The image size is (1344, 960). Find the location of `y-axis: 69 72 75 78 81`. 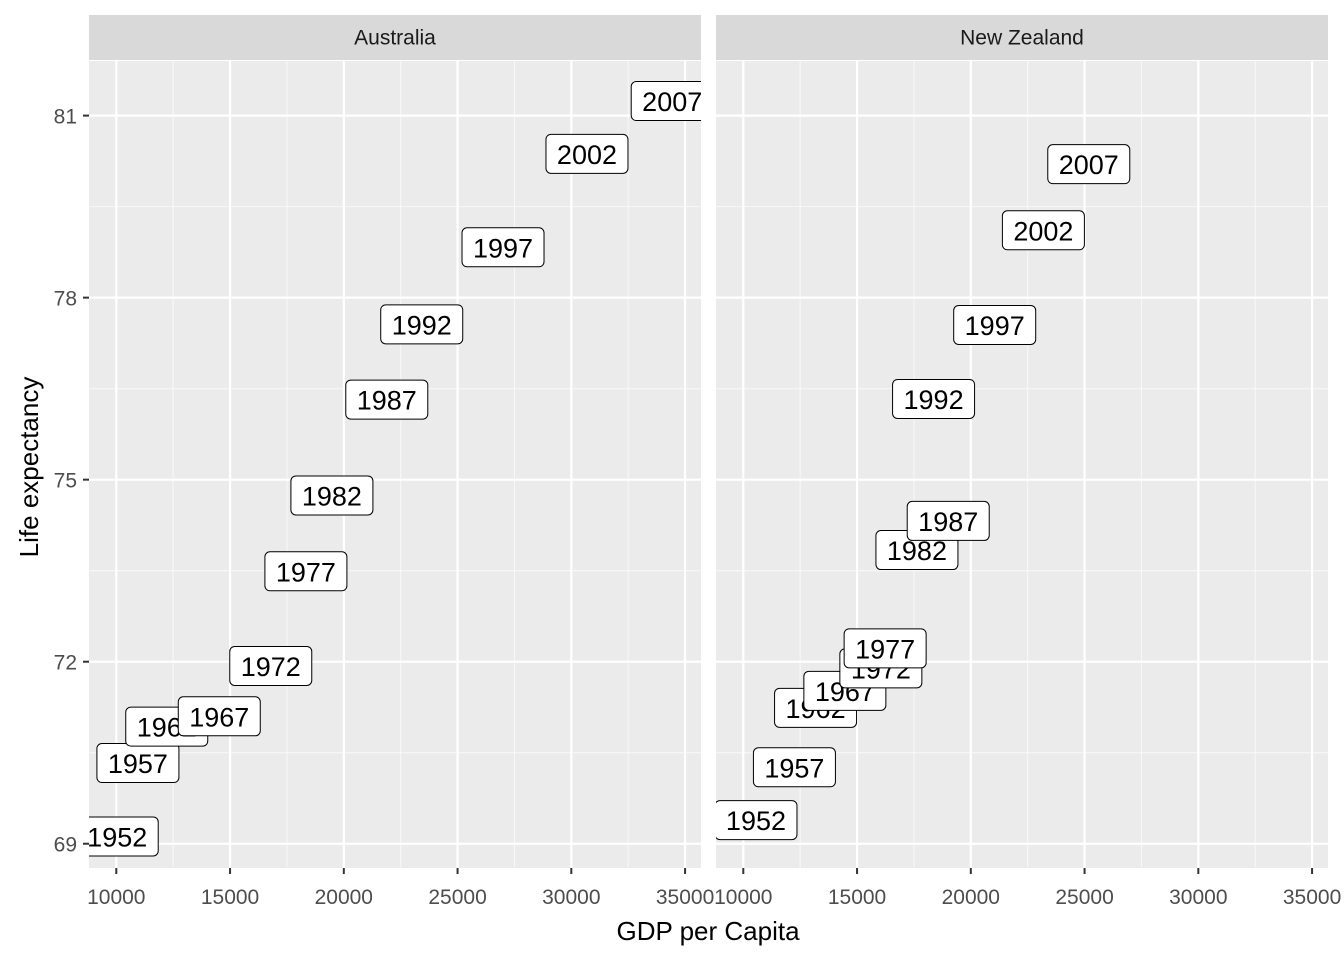

y-axis: 69 72 75 78 81 is located at coordinates (71, 481).